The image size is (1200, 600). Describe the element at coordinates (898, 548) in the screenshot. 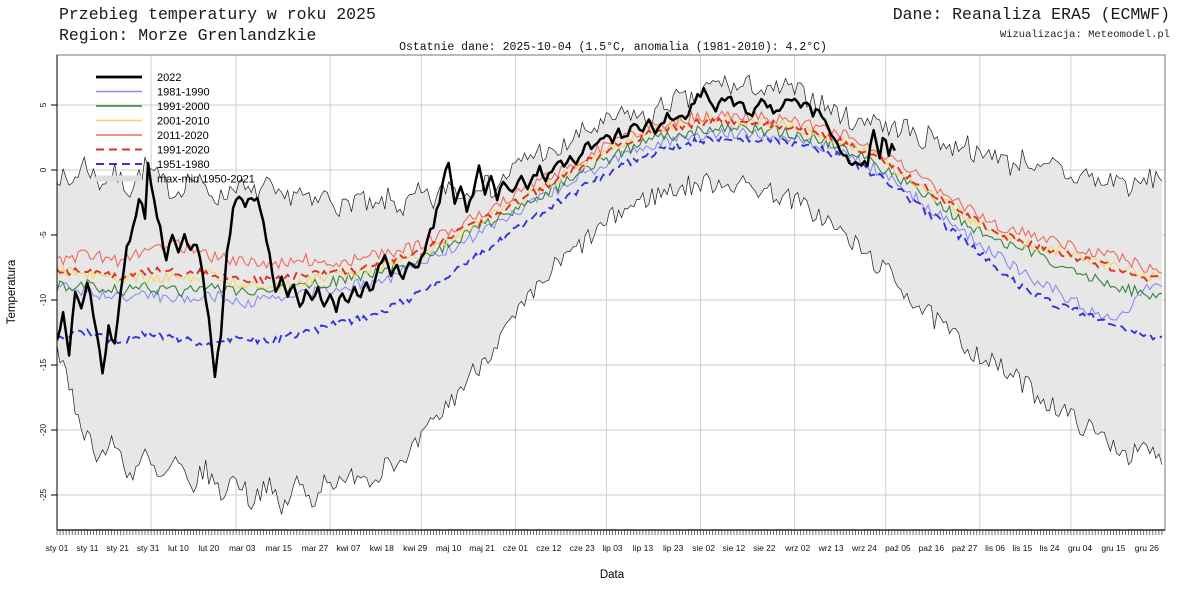

I see `x-tick-label: paź 05` at that location.